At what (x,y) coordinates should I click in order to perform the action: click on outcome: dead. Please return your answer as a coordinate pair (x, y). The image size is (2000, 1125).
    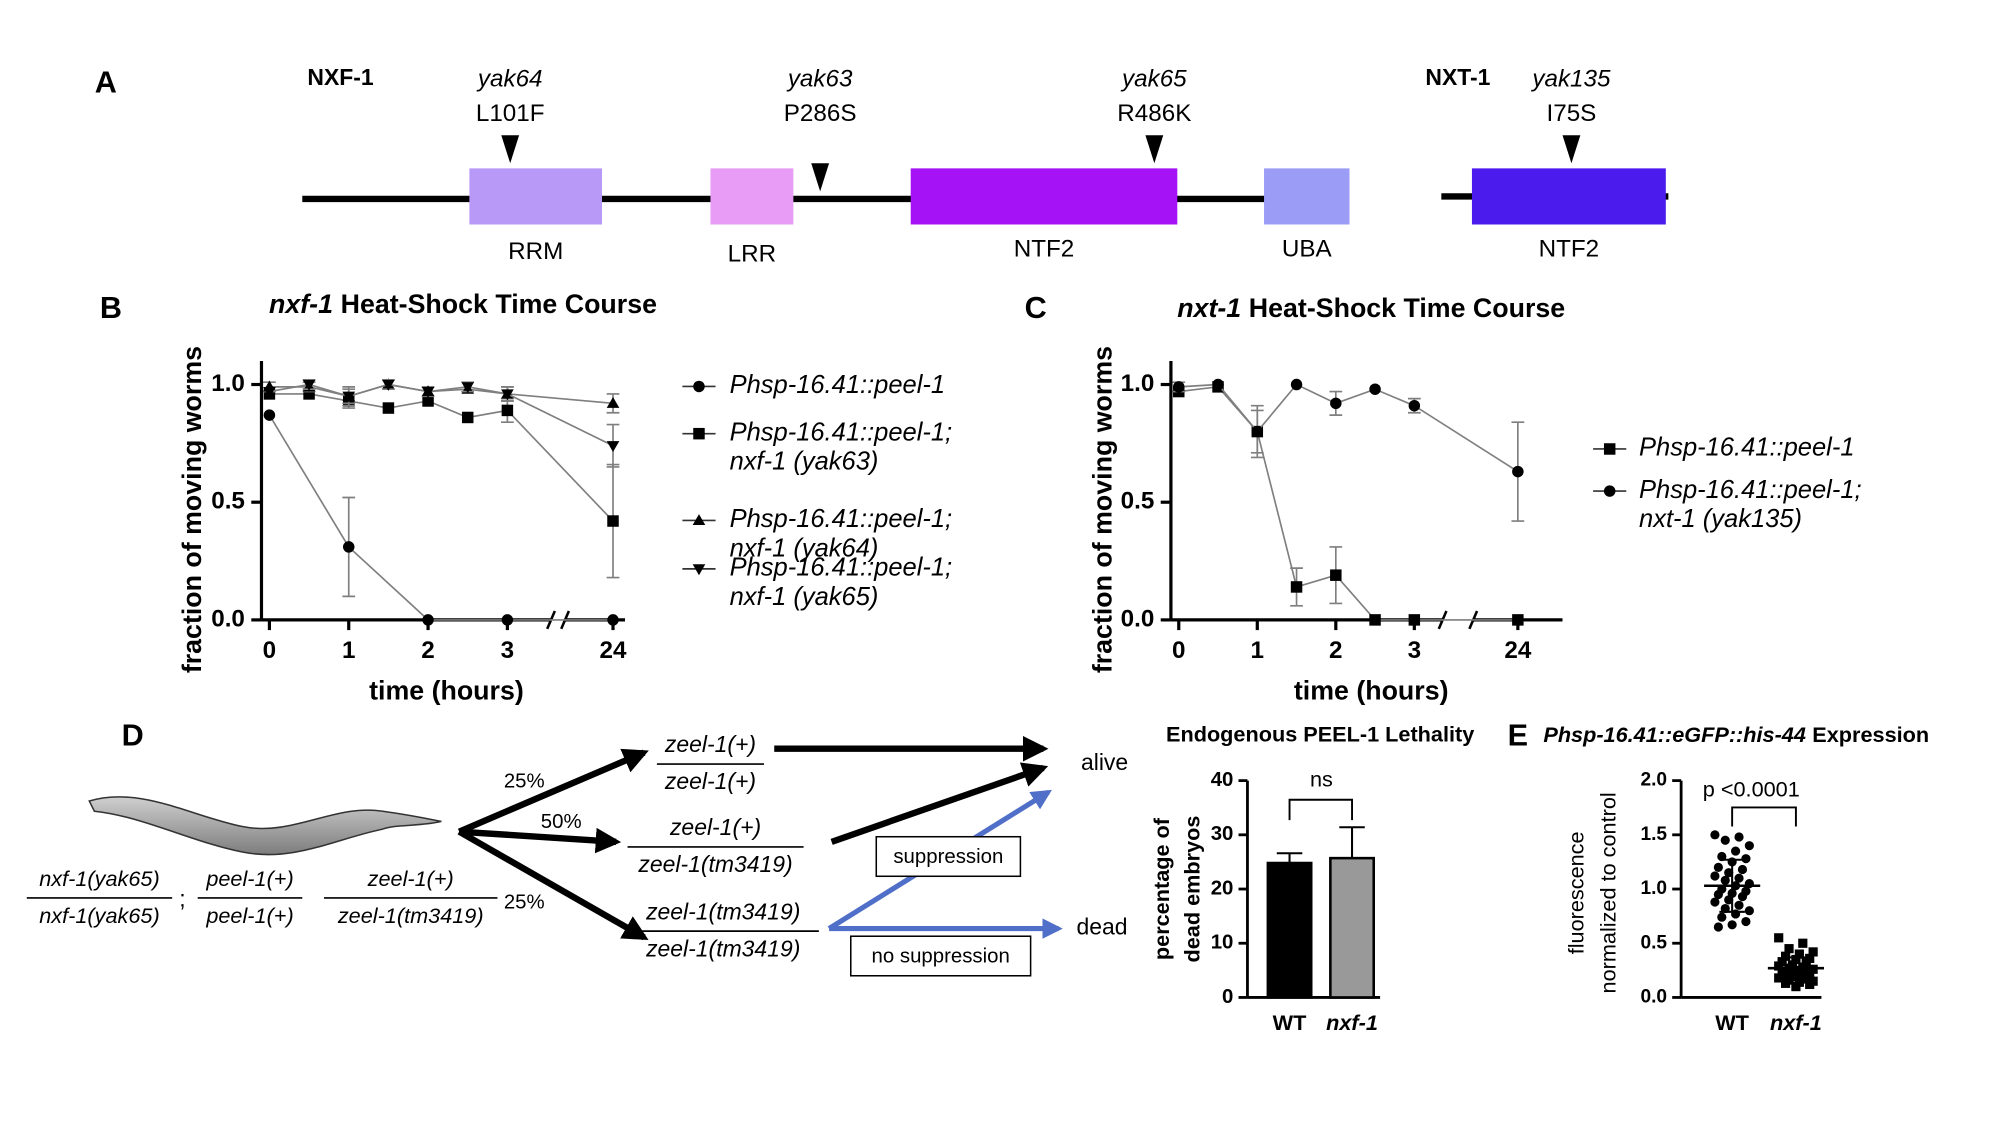
    Looking at the image, I should click on (1102, 927).